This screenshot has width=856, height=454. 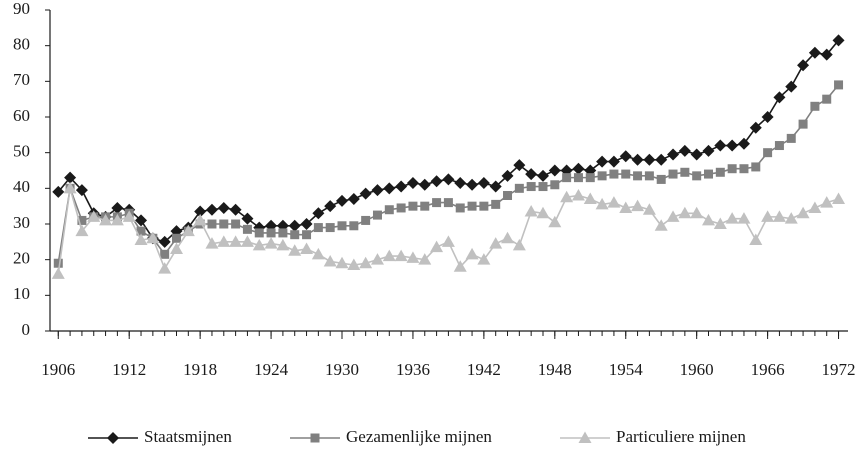 What do you see at coordinates (419, 436) in the screenshot?
I see `legend-label: Gezamenlijke mijnen` at bounding box center [419, 436].